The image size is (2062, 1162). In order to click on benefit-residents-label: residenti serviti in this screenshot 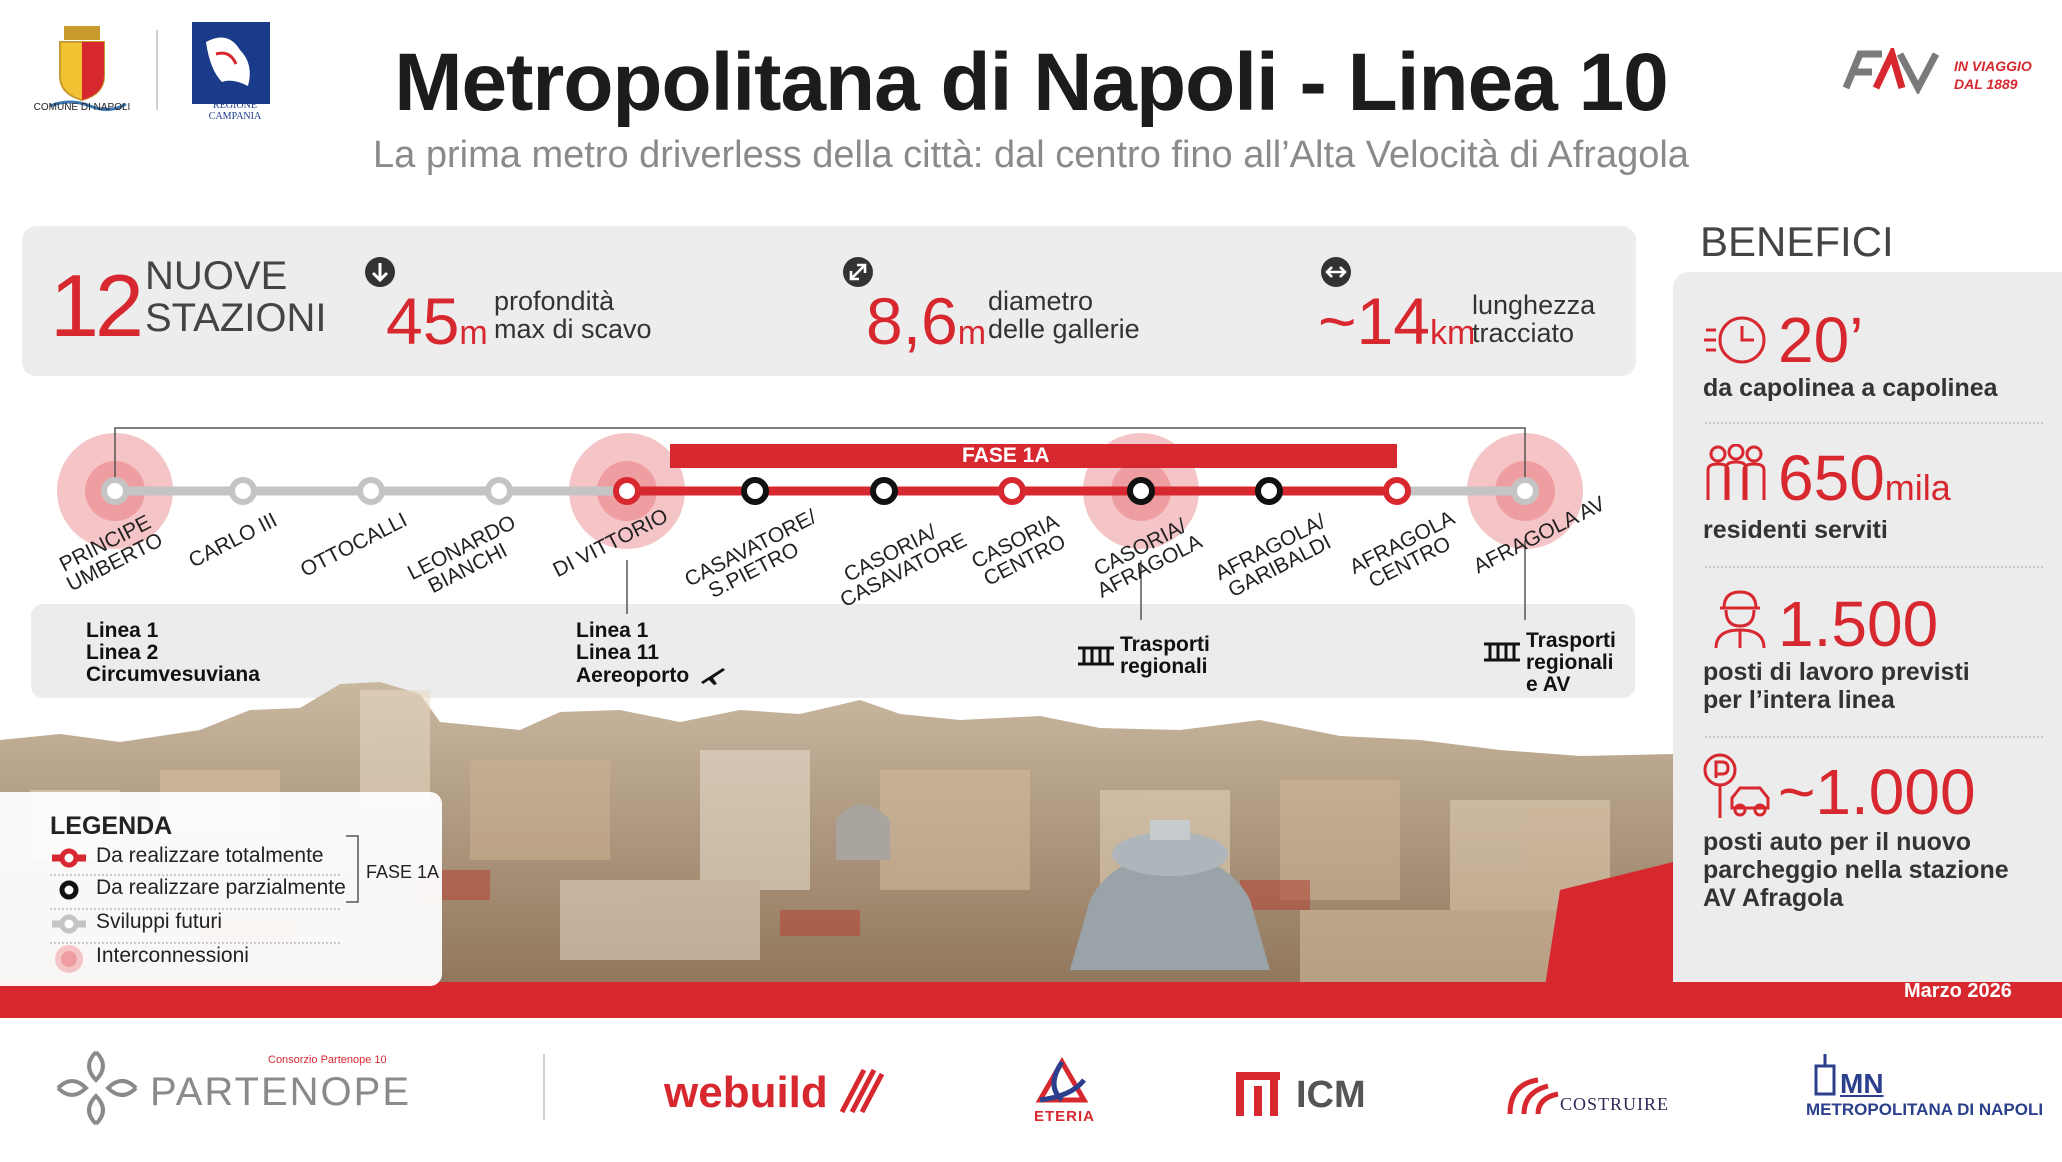, I will do `click(1795, 530)`.